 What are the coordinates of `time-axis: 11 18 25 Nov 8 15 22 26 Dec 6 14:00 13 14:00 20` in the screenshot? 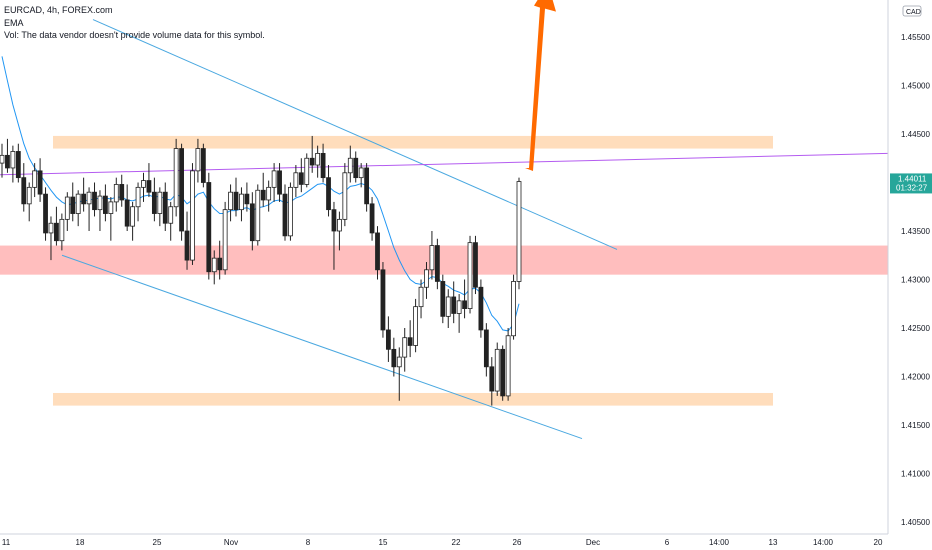 It's located at (444, 540).